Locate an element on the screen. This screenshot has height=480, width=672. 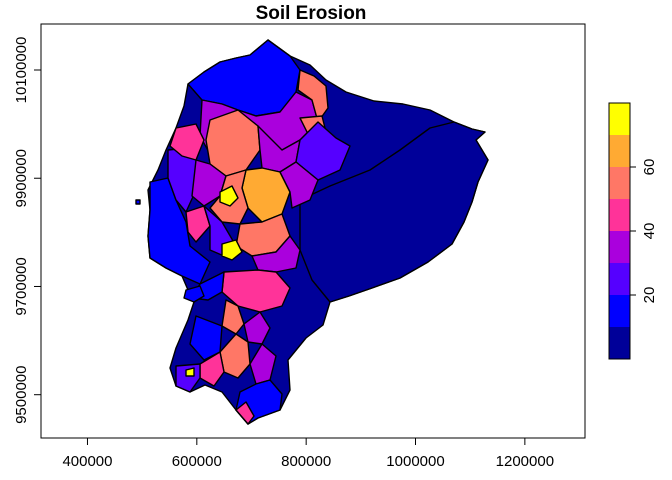
y-tick-label: 10100000 is located at coordinates (21, 70).